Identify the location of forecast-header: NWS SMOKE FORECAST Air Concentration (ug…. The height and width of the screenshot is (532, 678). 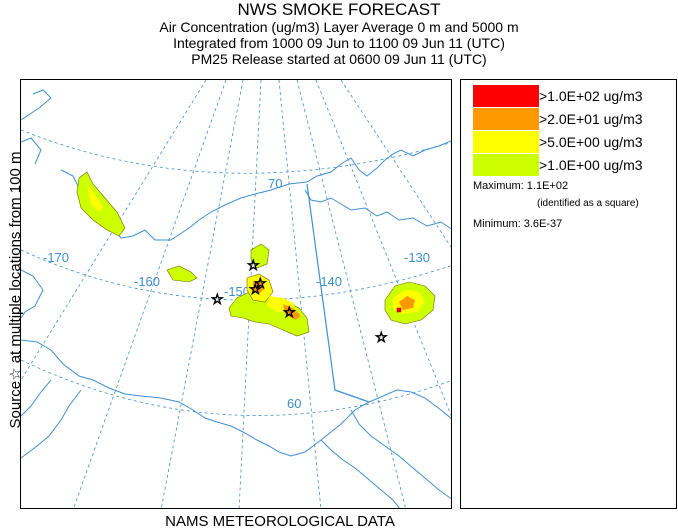
(339, 34).